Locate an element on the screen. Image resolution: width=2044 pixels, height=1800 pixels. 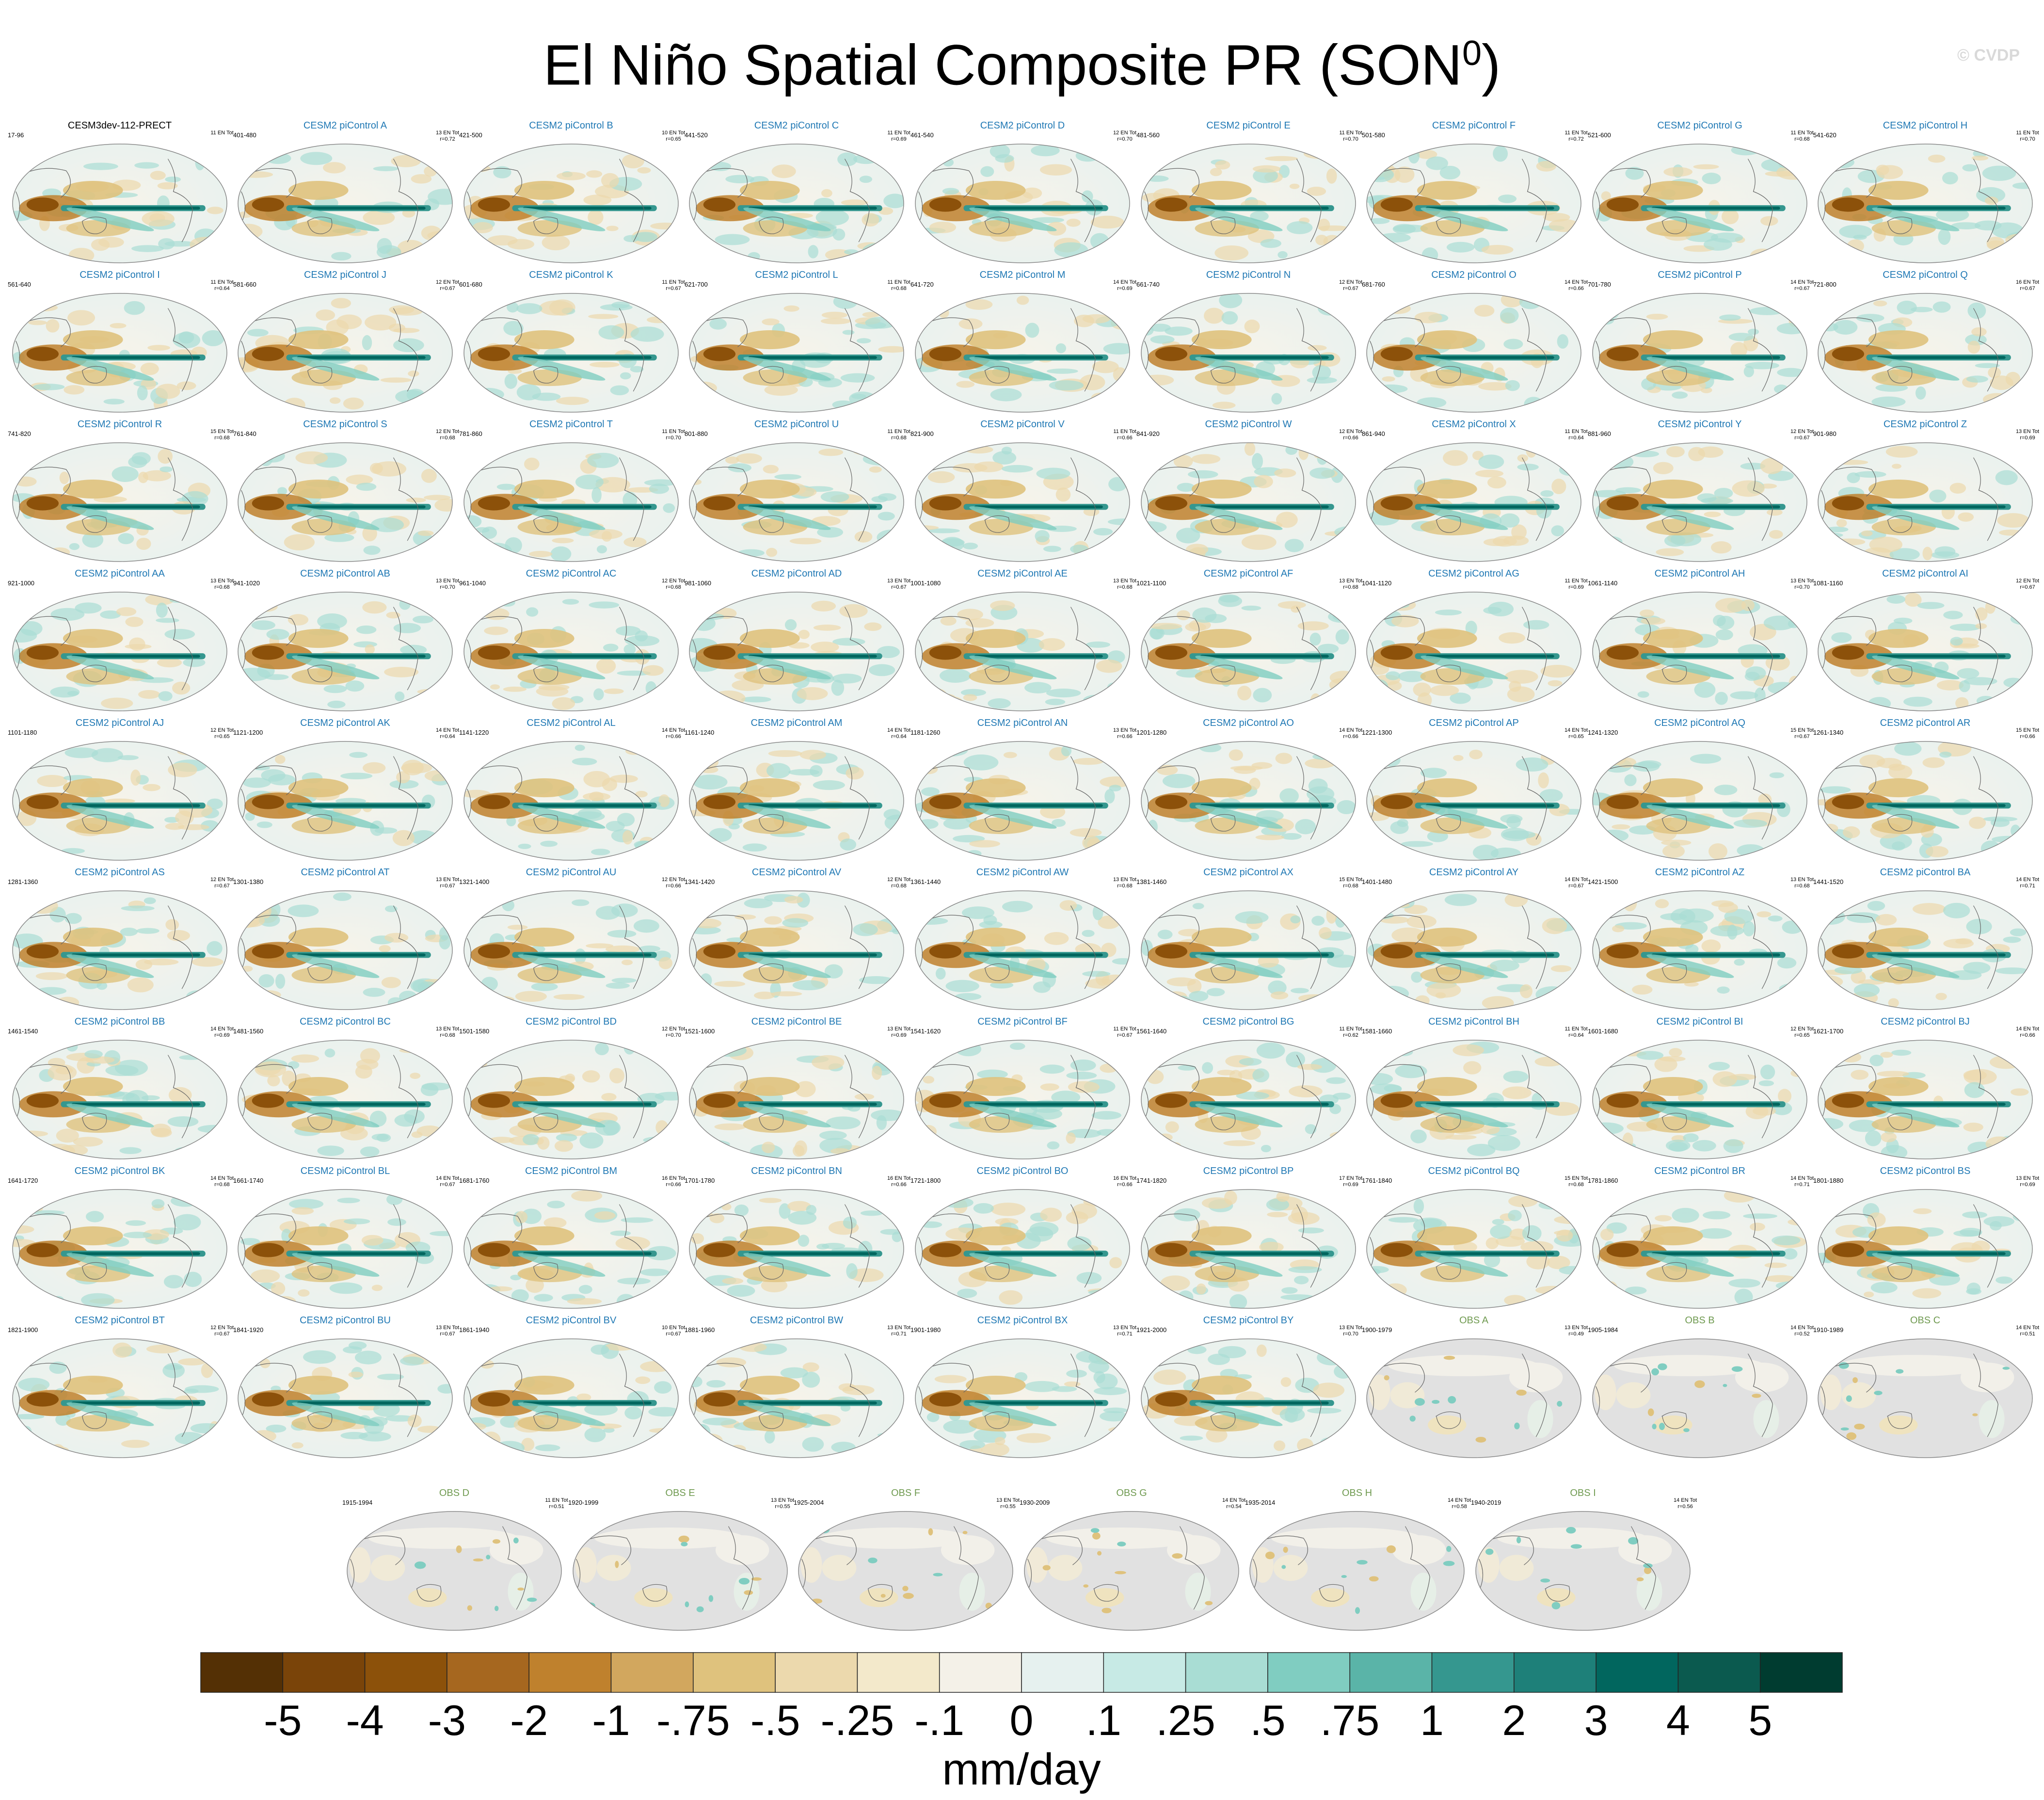
panel-years: 681-760 is located at coordinates (1373, 284).